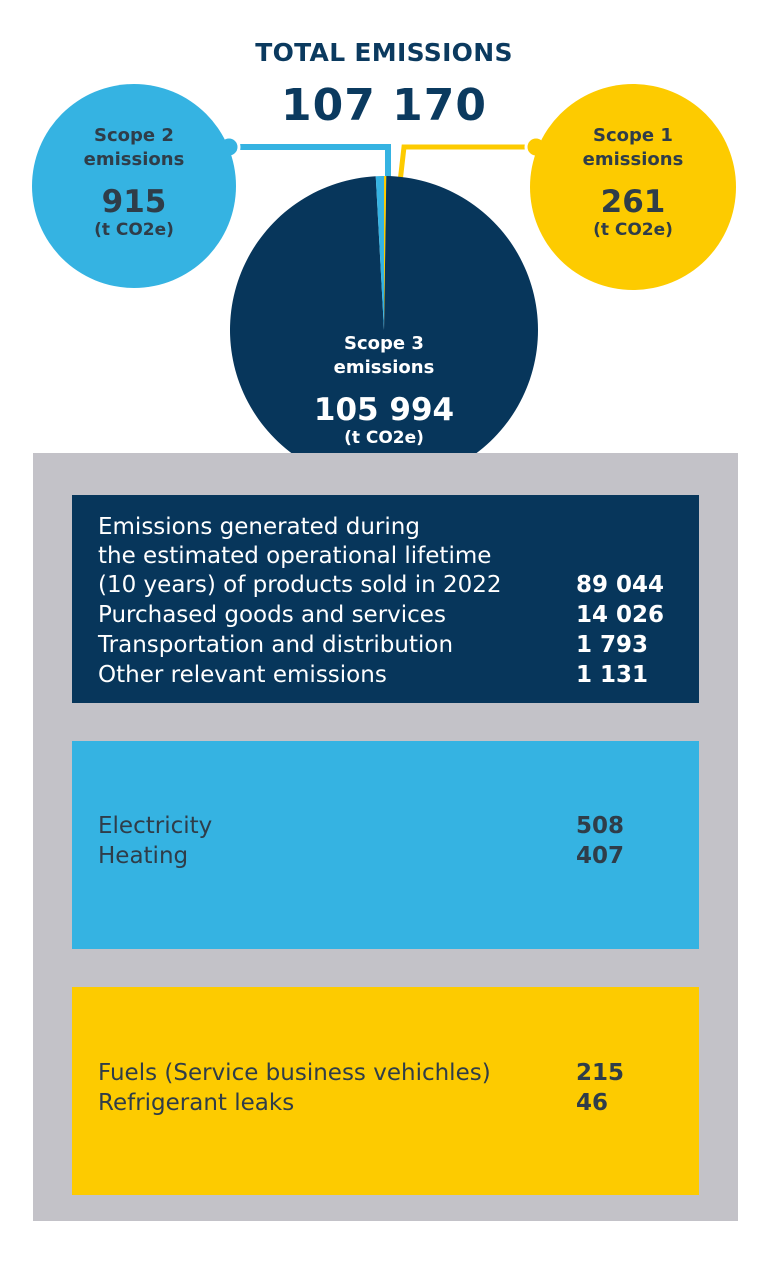 The image size is (768, 1263). What do you see at coordinates (295, 556) in the screenshot?
I see `breakdown-label: the estimated operational lifetime` at bounding box center [295, 556].